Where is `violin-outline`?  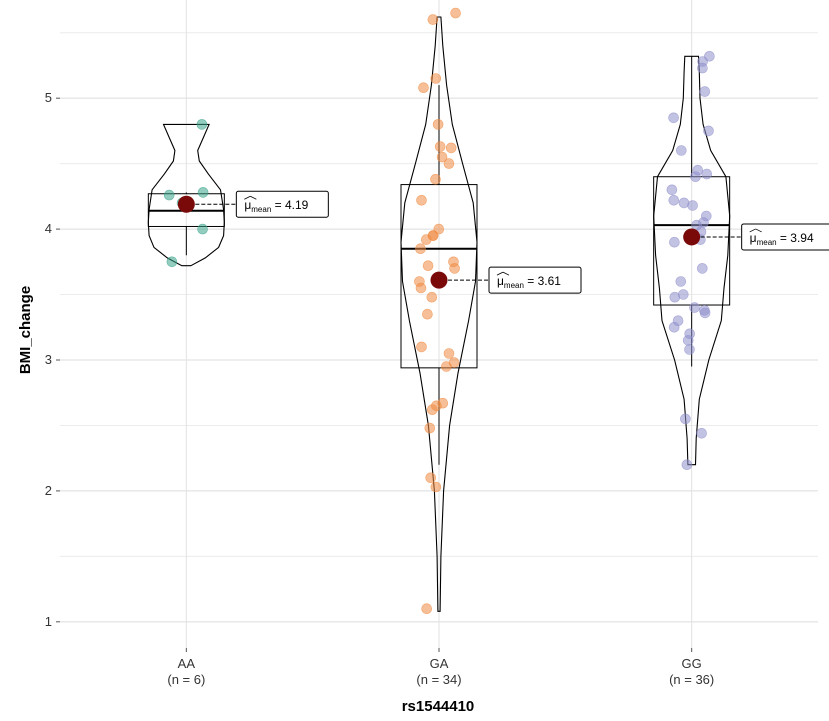 violin-outline is located at coordinates (692, 260).